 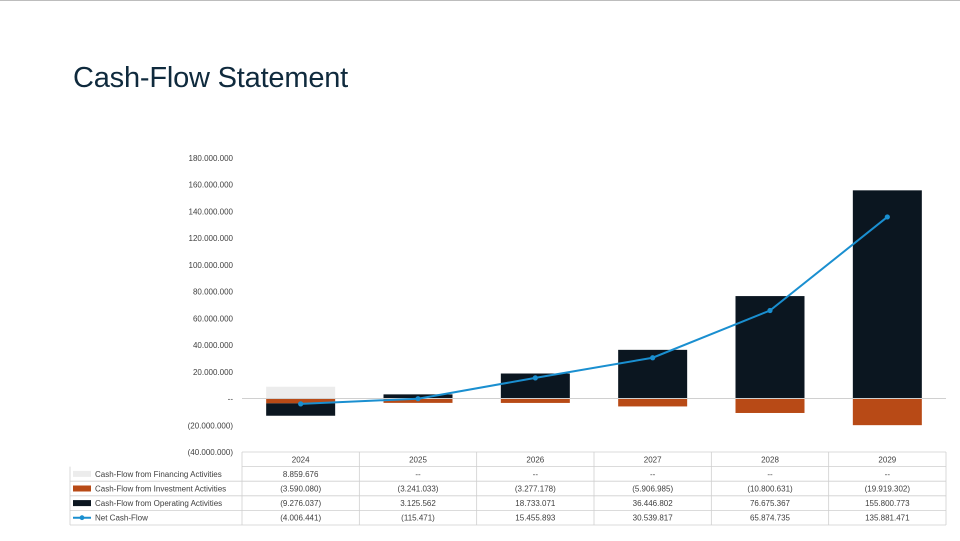 What do you see at coordinates (887, 518) in the screenshot?
I see `data-label: 135.881.471` at bounding box center [887, 518].